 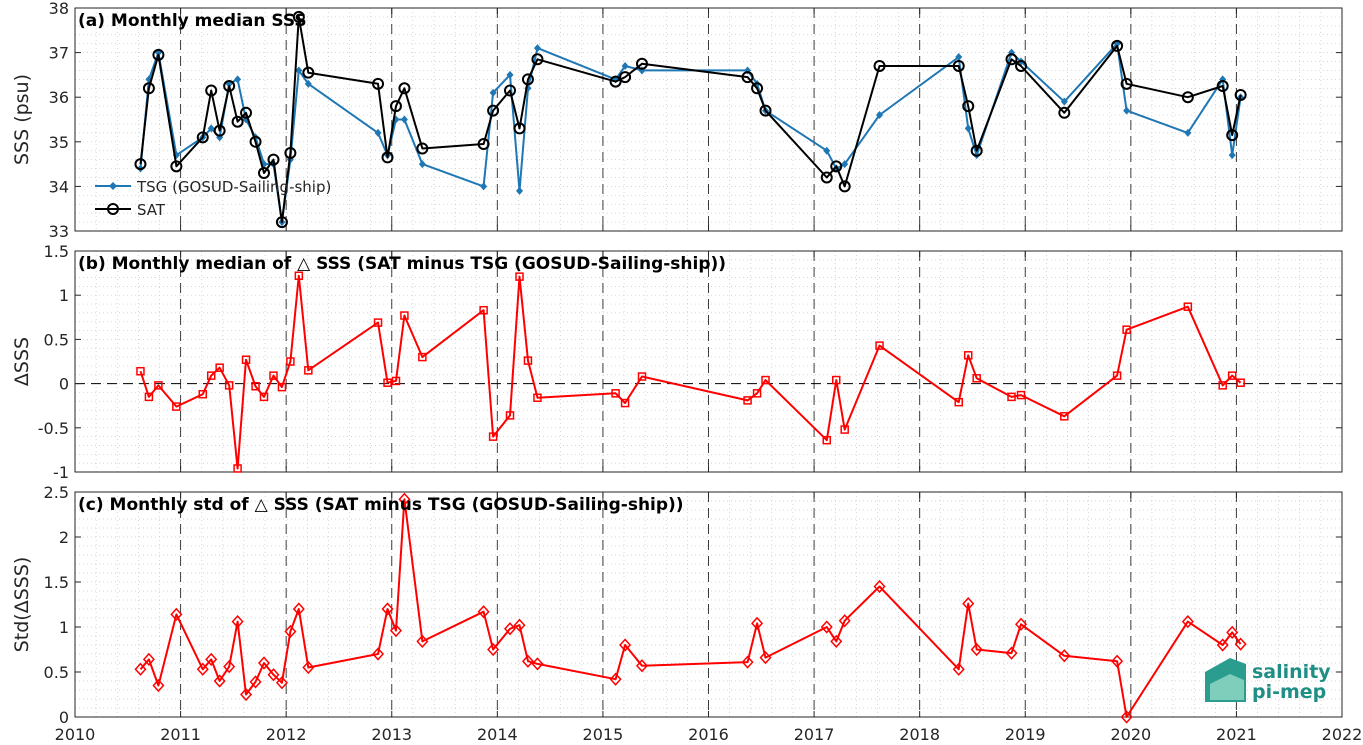 I want to click on salinity-pi-mep-logo: salinity pi-mep, so click(x=1268, y=680).